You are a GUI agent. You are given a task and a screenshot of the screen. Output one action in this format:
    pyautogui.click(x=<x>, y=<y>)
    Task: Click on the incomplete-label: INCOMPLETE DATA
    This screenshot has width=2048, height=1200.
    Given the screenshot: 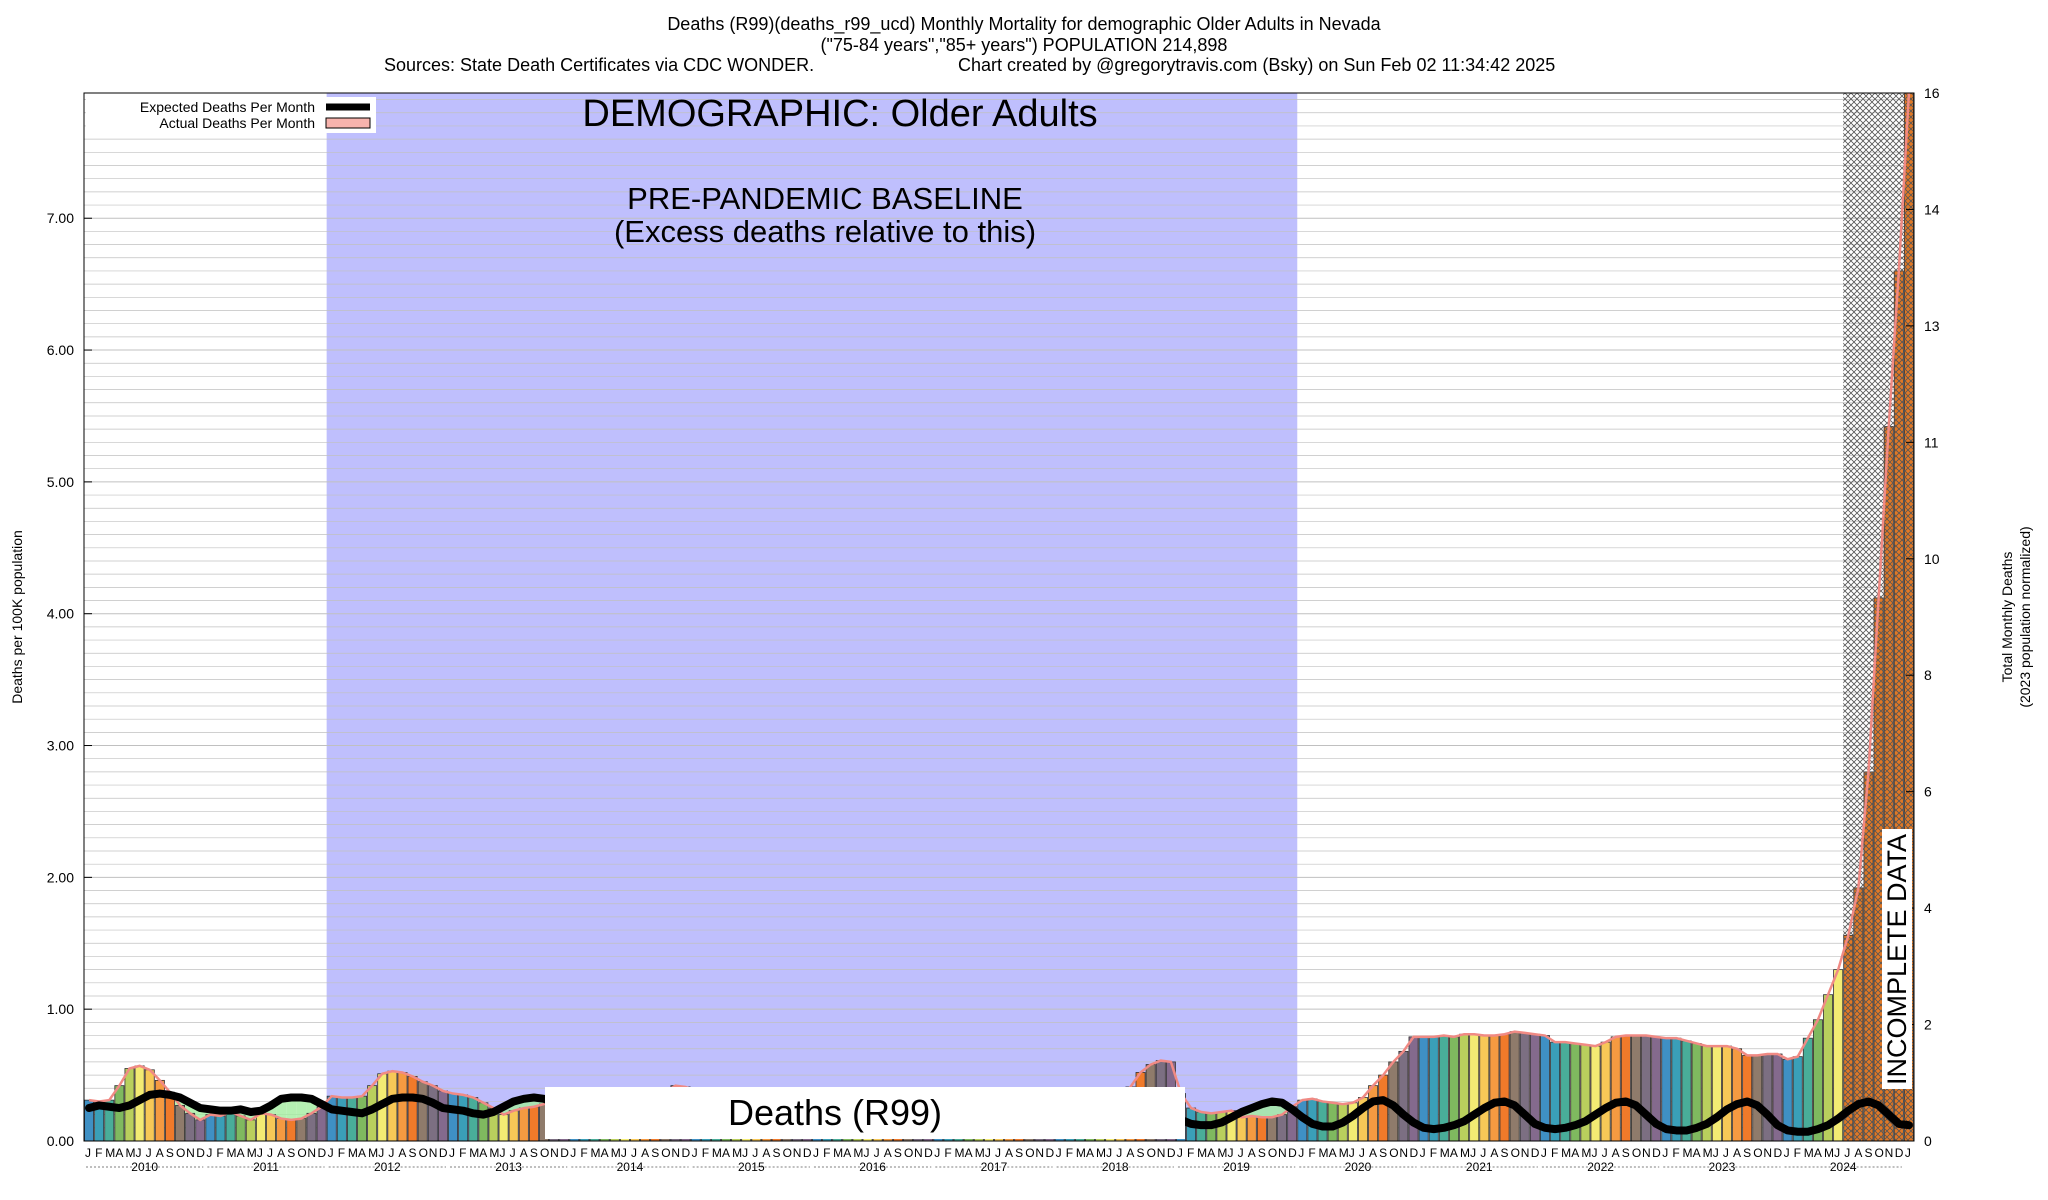 What is the action you would take?
    pyautogui.click(x=1897, y=959)
    